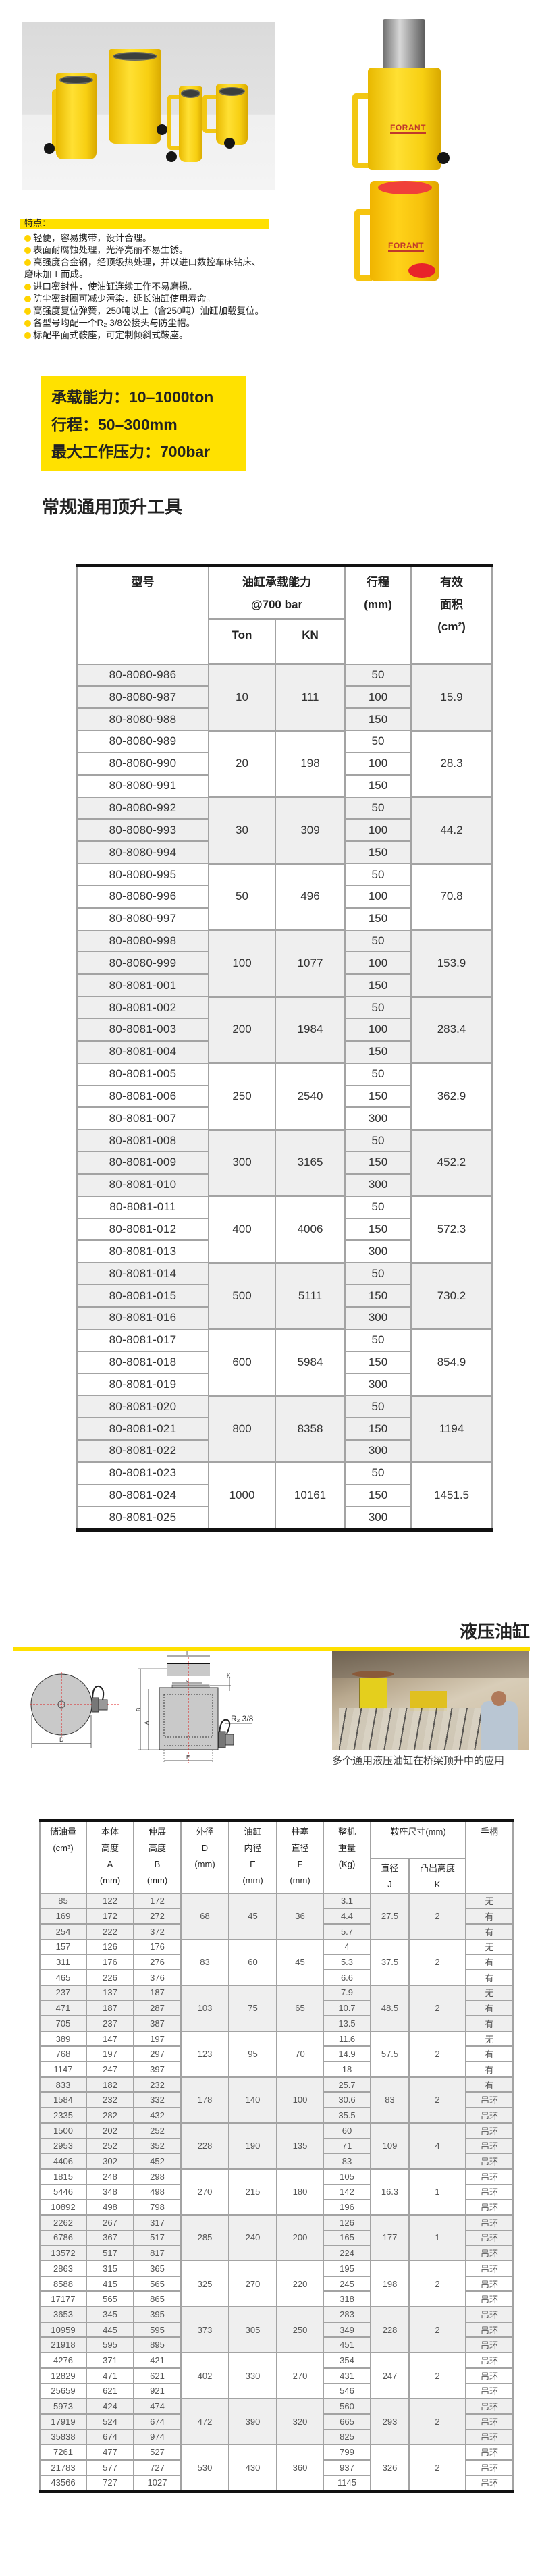 The image size is (540, 2576). Describe the element at coordinates (242, 830) in the screenshot. I see `ton-cell: 30` at that location.